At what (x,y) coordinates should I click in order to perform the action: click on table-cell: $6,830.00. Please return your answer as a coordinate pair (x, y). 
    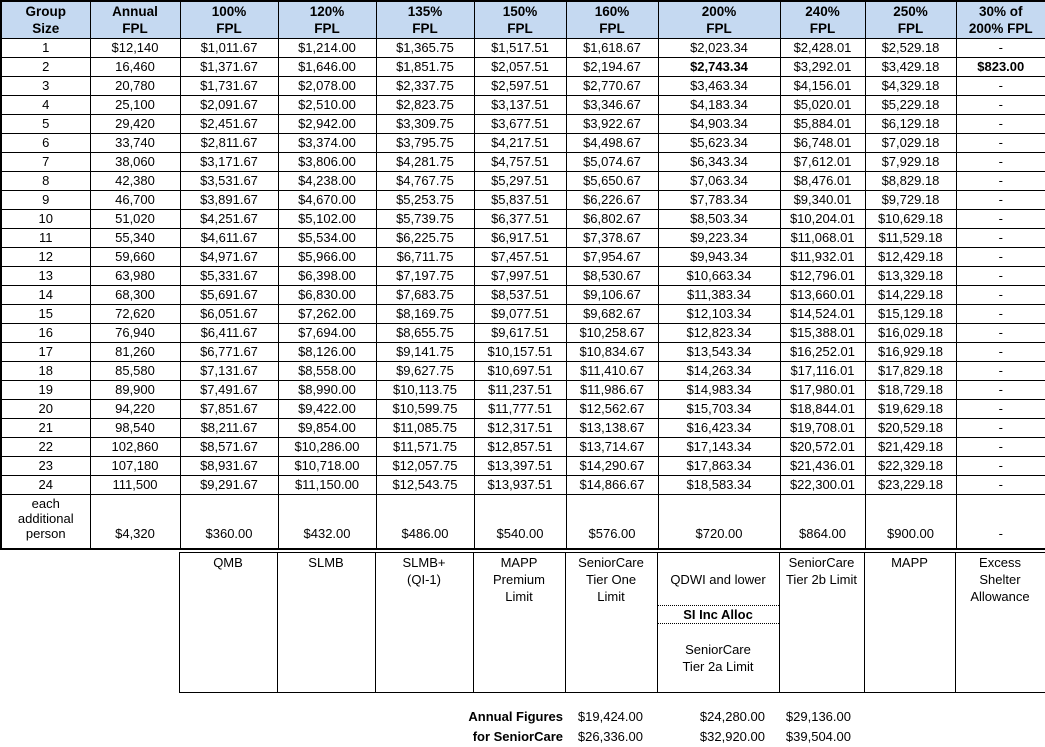
    Looking at the image, I should click on (327, 294).